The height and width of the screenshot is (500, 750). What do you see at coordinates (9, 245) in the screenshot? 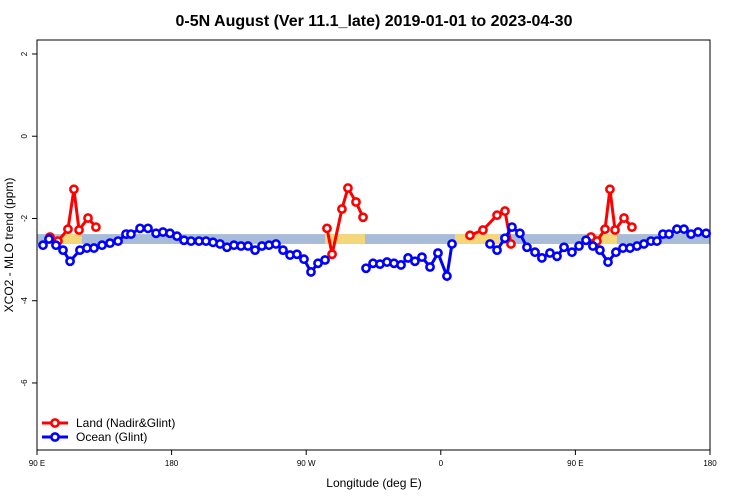
I see `y-axis-label: XCO2 - MLO trend (ppm)` at bounding box center [9, 245].